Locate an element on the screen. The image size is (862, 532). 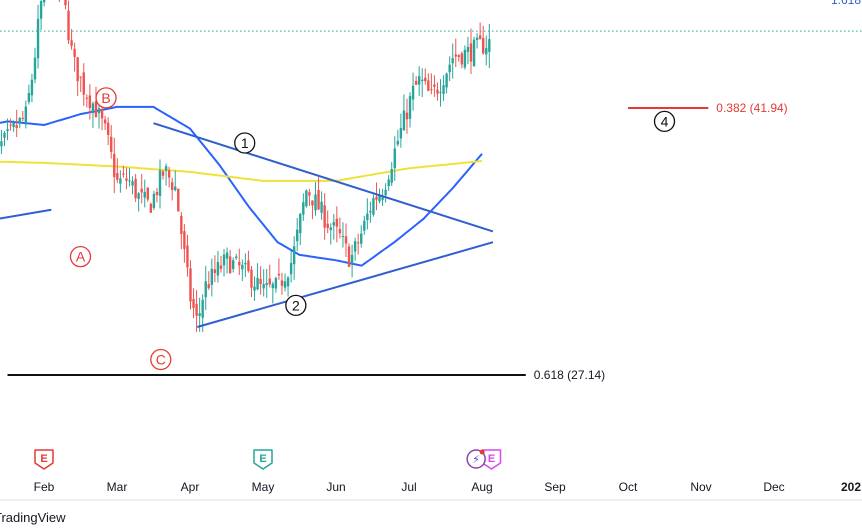
x-tick-label: Oct is located at coordinates (628, 487).